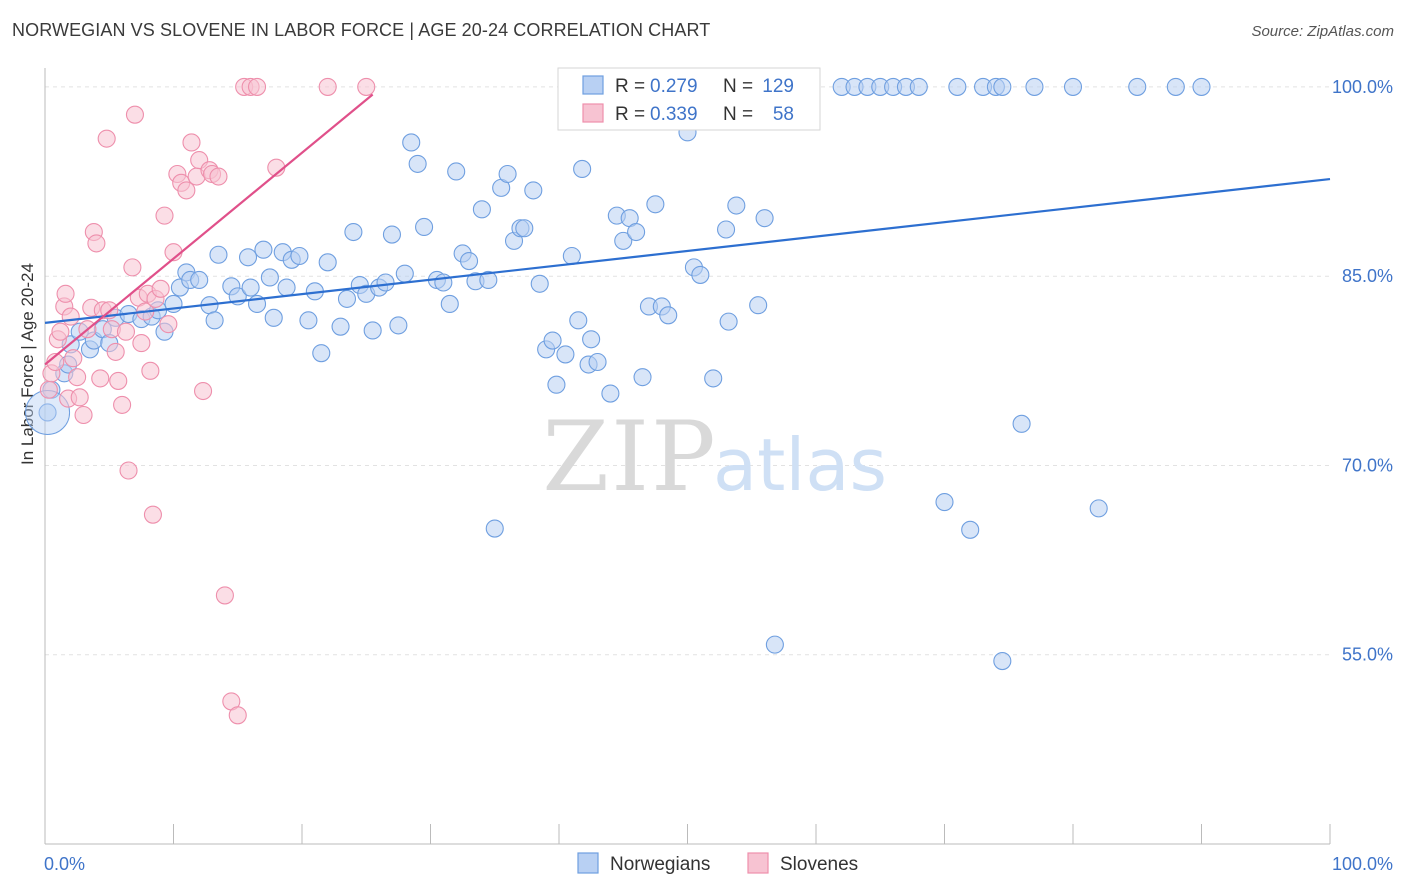 The width and height of the screenshot is (1406, 892). What do you see at coordinates (593, 113) in the screenshot?
I see `slovene-swatch` at bounding box center [593, 113].